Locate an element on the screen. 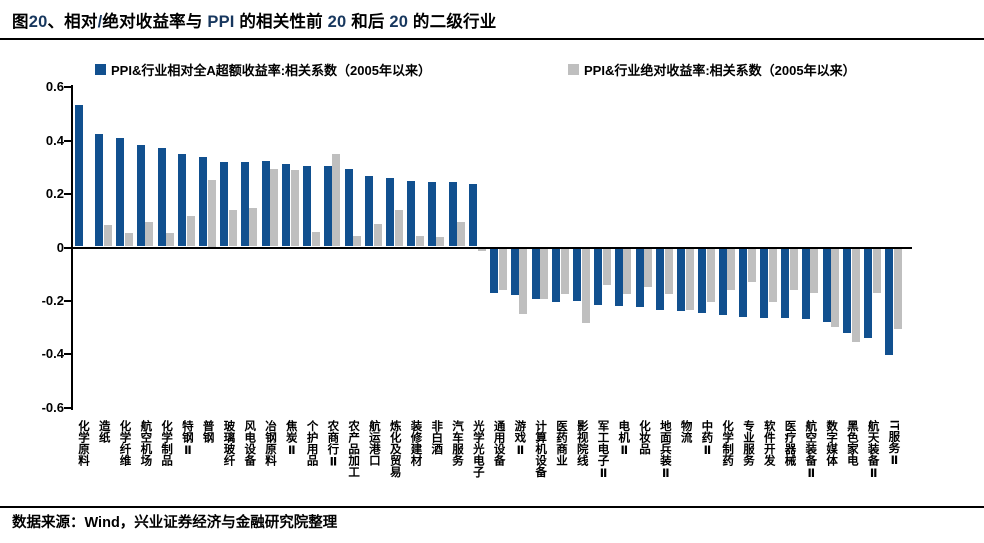 The height and width of the screenshot is (543, 984). x-axis-label: 航天装备Ⅱ is located at coordinates (872, 450).